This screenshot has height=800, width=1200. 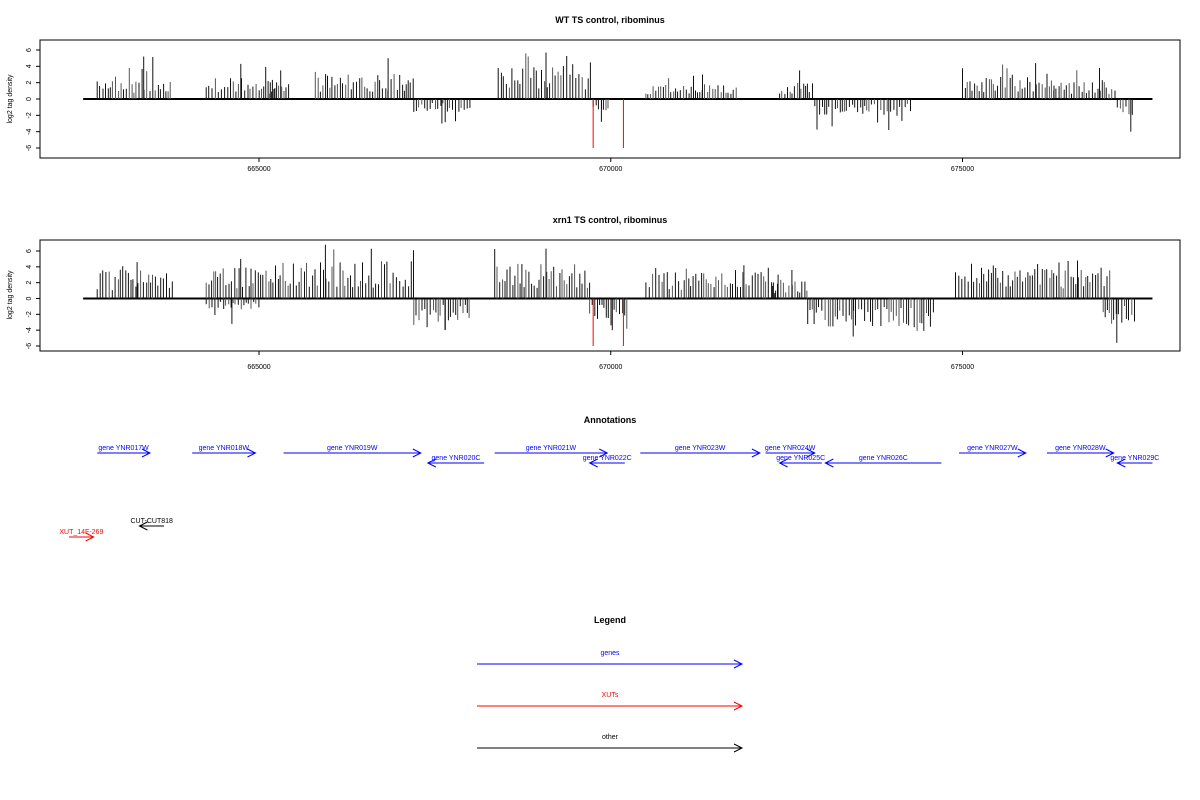 I want to click on legend-label: XUTs, so click(x=610, y=695).